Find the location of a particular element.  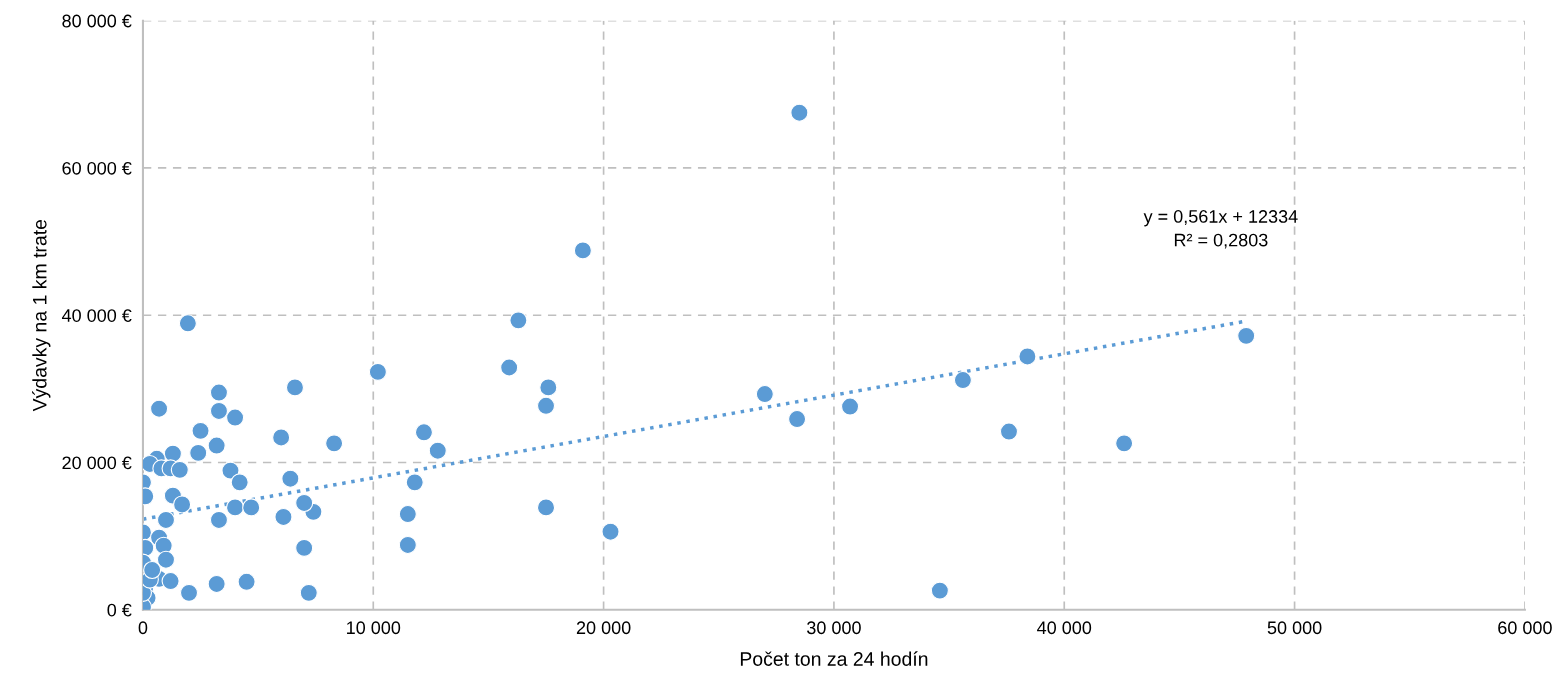

x-axis-title: Počet ton za 24 hodín is located at coordinates (834, 658).